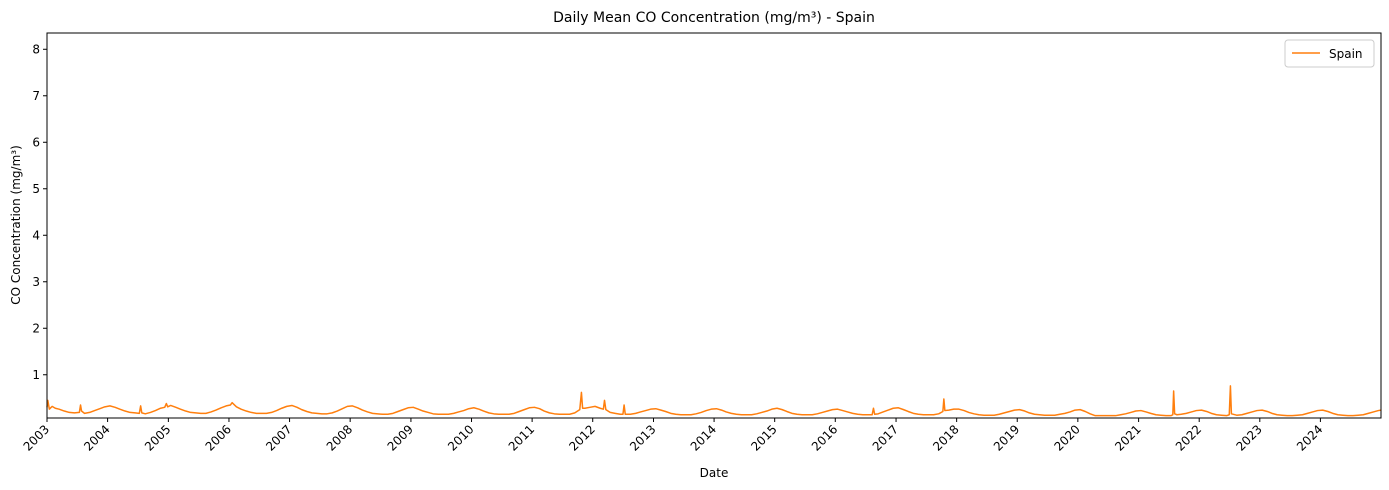 This screenshot has width=1389, height=490. Describe the element at coordinates (1346, 54) in the screenshot. I see `legend-label-spain: Spain` at that location.